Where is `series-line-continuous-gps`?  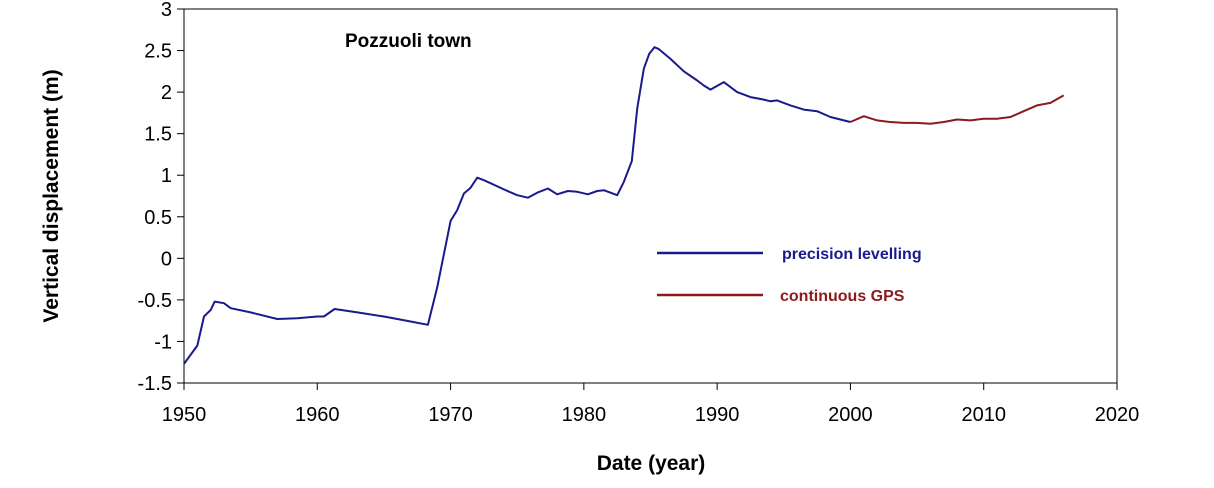
series-line-continuous-gps is located at coordinates (957, 109).